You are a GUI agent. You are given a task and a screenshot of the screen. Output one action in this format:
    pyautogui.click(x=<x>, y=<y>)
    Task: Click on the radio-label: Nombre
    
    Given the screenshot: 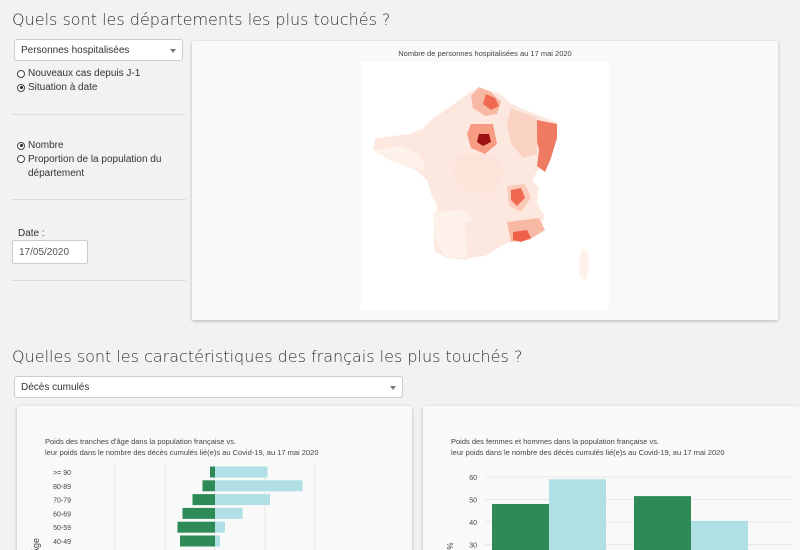 What is the action you would take?
    pyautogui.click(x=46, y=145)
    